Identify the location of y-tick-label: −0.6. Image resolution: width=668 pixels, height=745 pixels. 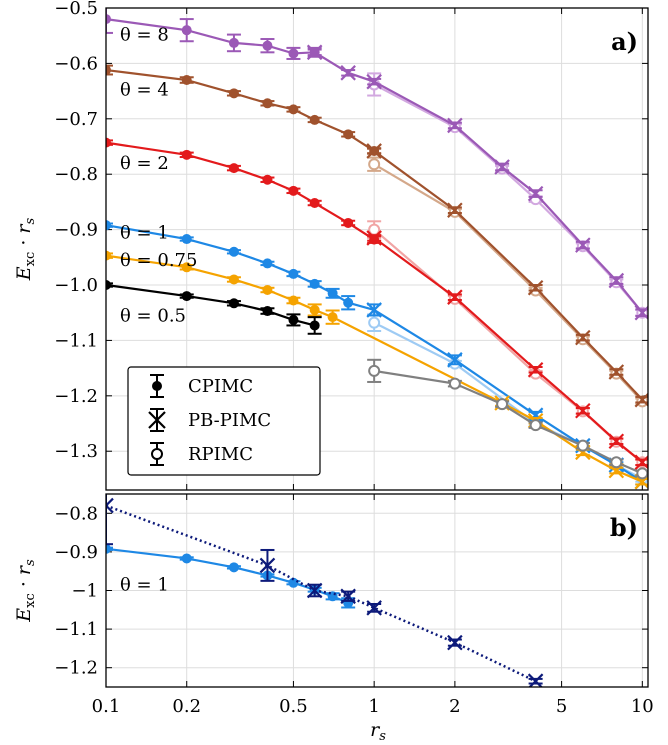
(76, 63).